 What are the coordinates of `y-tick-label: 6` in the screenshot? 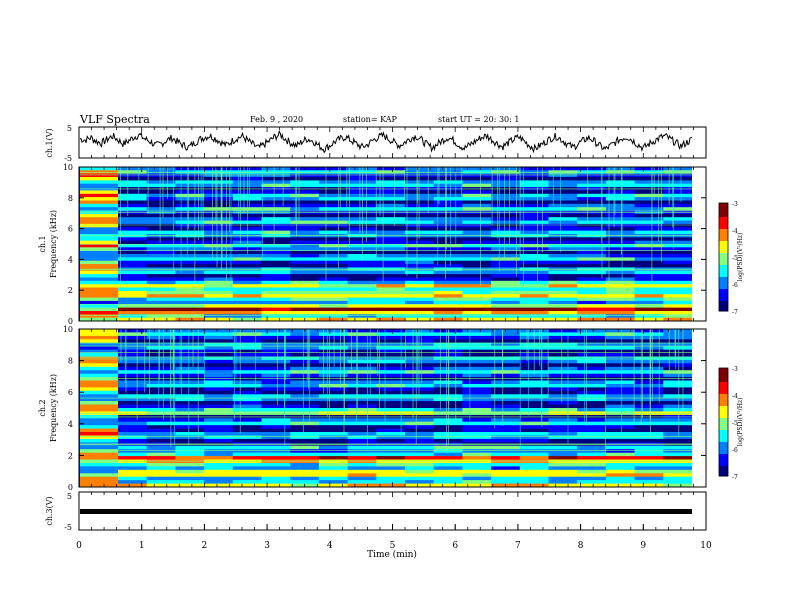 It's located at (70, 392).